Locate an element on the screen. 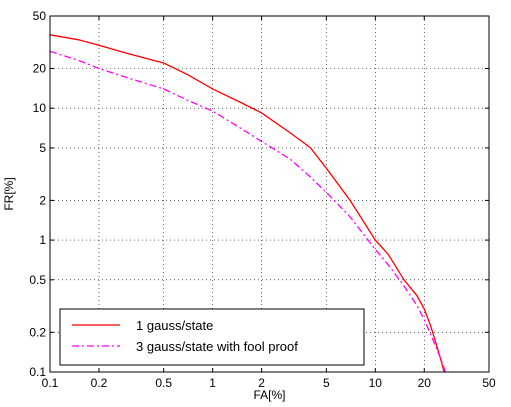 This screenshot has height=407, width=511. legend-label-1: 1 gauss/state is located at coordinates (174, 325).